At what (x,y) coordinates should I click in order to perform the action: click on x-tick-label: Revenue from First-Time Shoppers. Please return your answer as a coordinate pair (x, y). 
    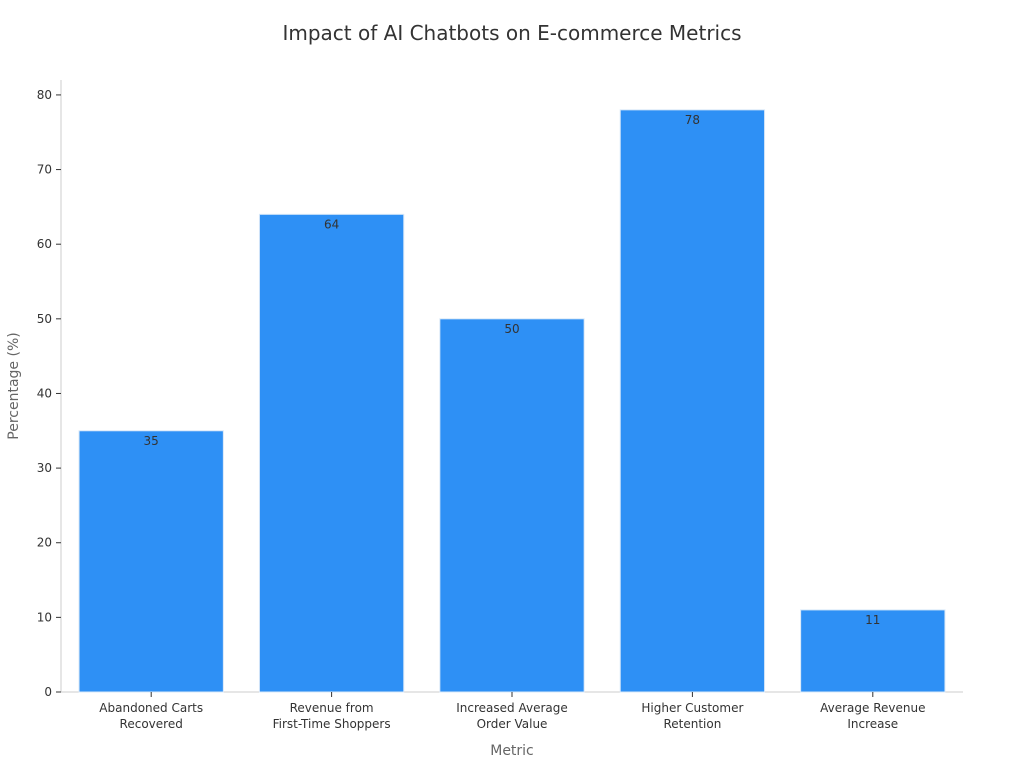
    Looking at the image, I should click on (332, 716).